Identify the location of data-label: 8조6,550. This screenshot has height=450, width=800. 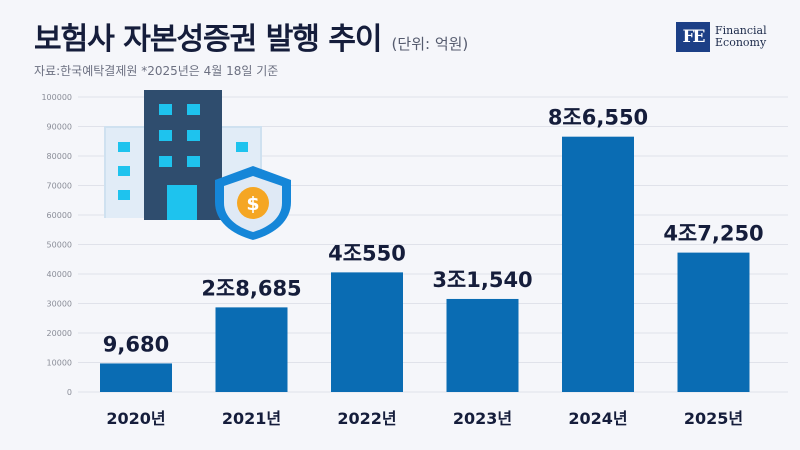
(598, 118).